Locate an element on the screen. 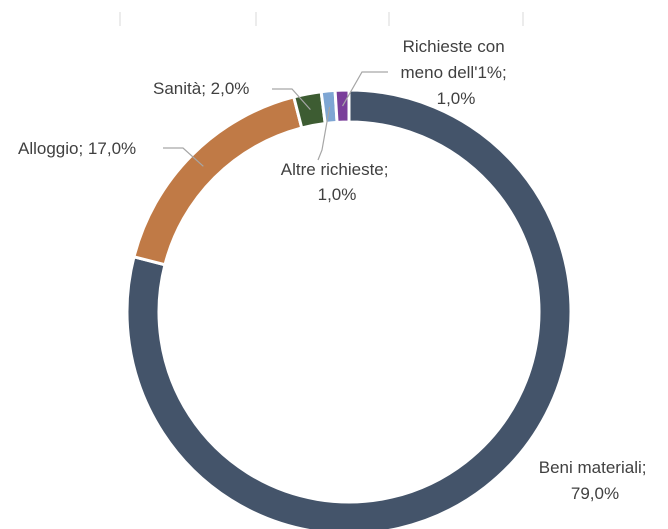  leader-line-alloggio is located at coordinates (183, 157).